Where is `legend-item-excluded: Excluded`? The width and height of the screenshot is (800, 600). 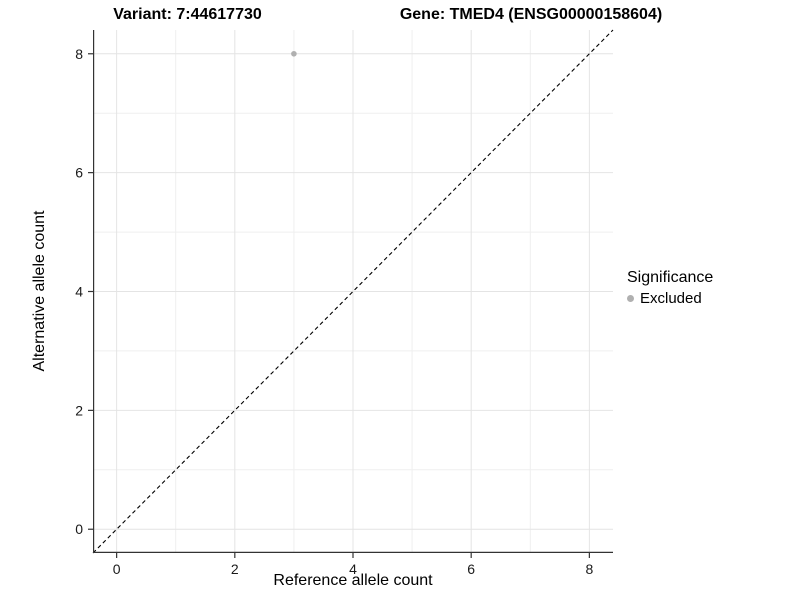 legend-item-excluded: Excluded is located at coordinates (712, 298).